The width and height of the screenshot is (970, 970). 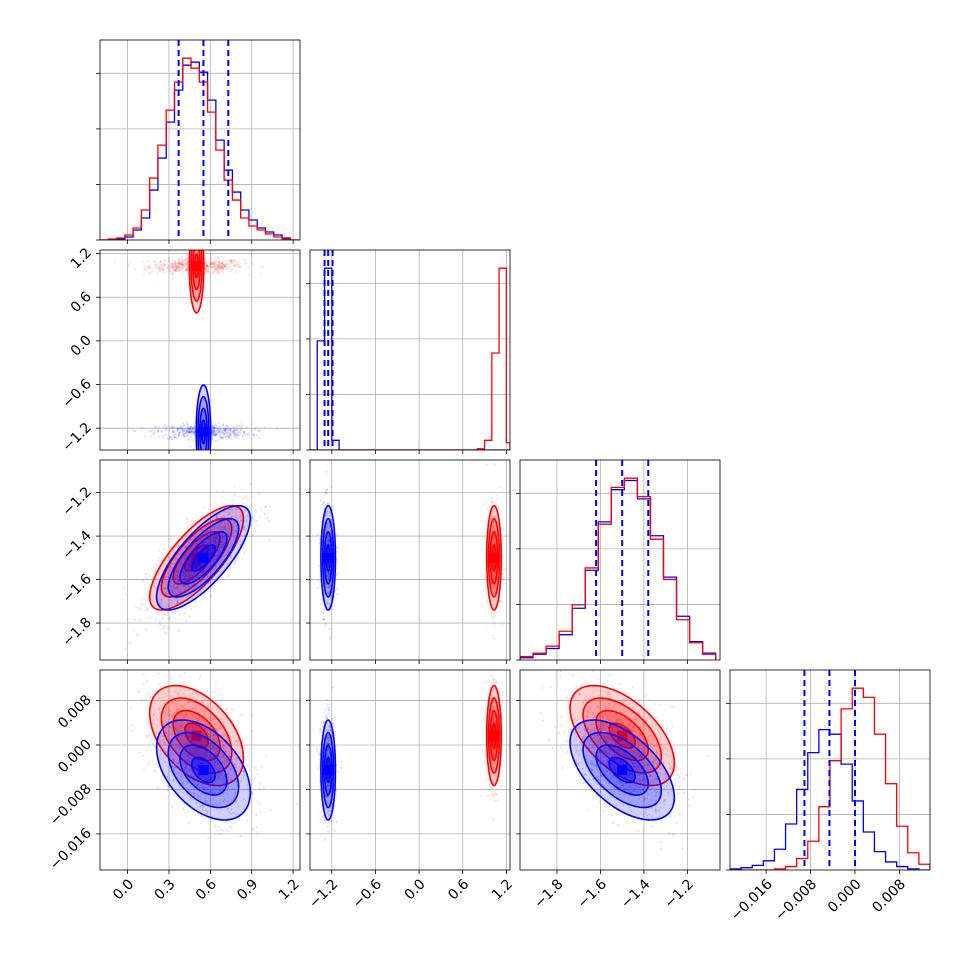 I want to click on panel-frame, so click(x=200, y=140).